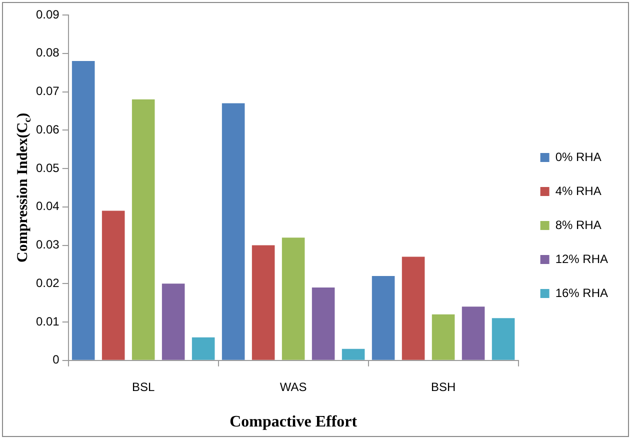  Describe the element at coordinates (578, 191) in the screenshot. I see `legend-label: 4% RHA` at that location.